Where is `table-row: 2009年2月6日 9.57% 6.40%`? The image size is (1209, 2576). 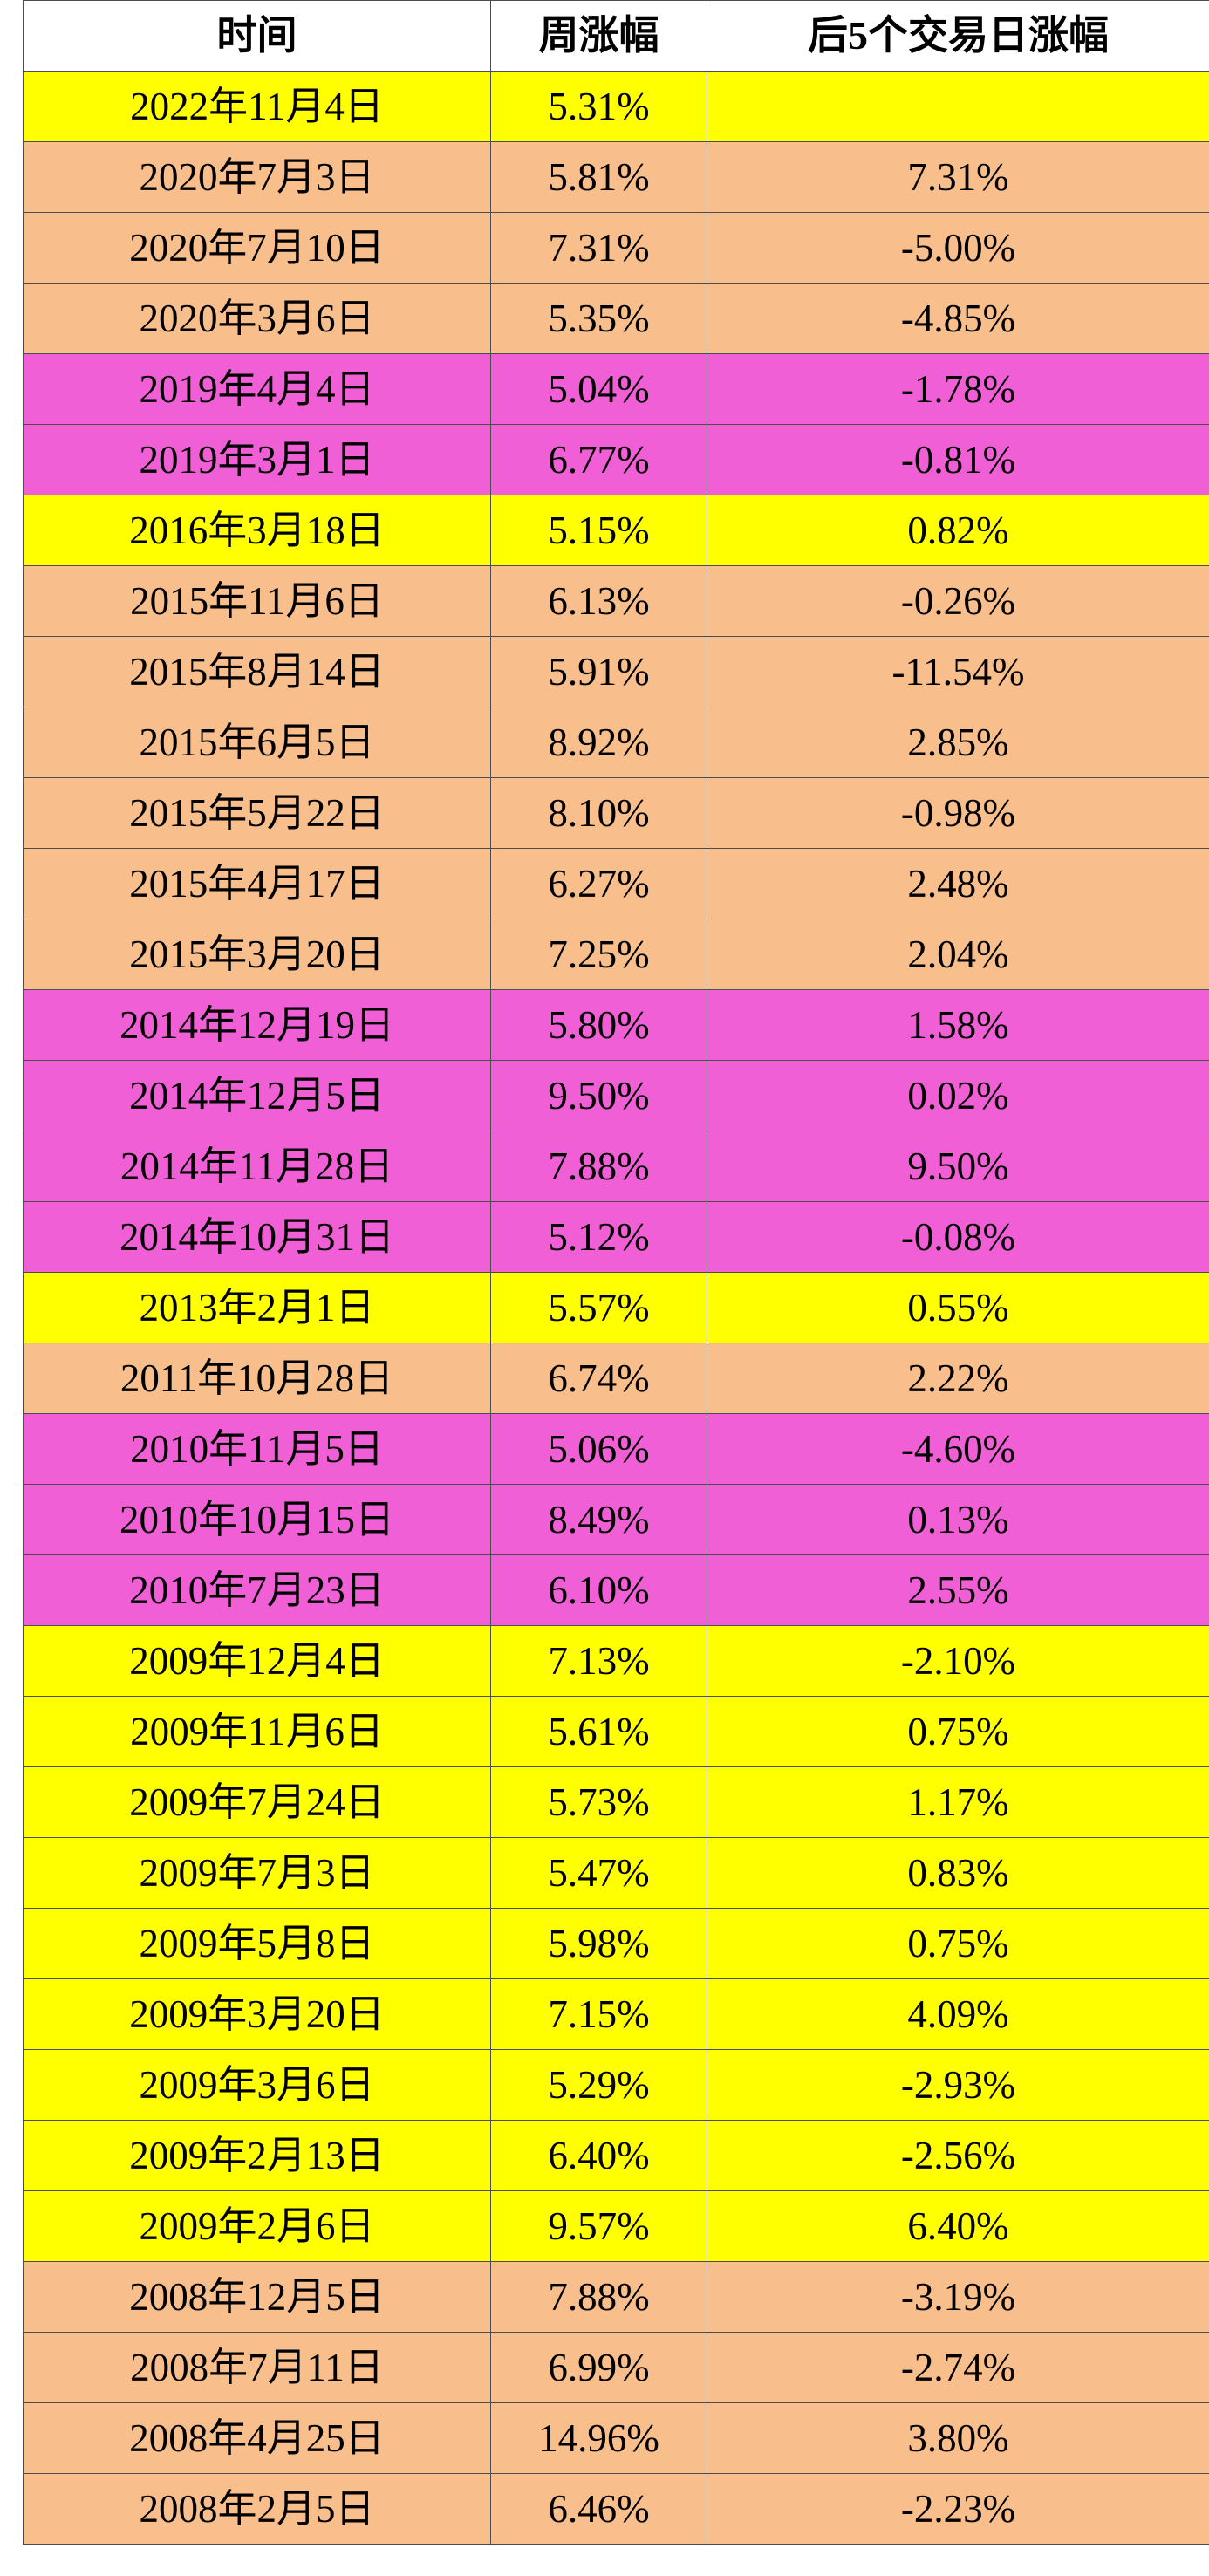
table-row: 2009年2月6日 9.57% 6.40% is located at coordinates (616, 2226).